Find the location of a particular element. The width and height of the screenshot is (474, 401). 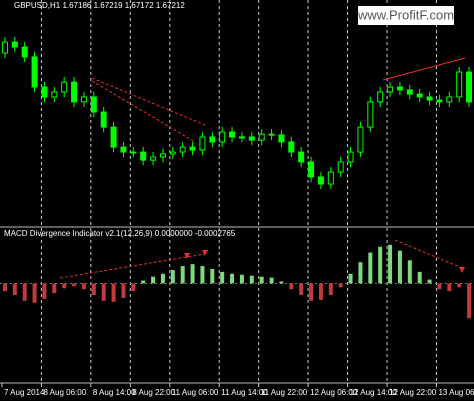

x-tick-label: 7 Aug 2014 is located at coordinates (24, 392).